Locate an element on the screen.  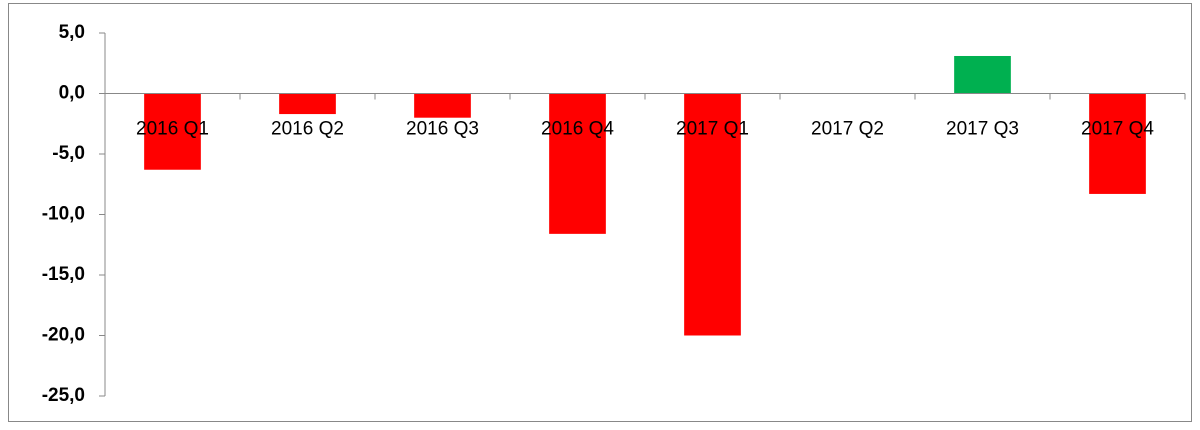
y-tick-label: 5,0 is located at coordinates (72, 32).